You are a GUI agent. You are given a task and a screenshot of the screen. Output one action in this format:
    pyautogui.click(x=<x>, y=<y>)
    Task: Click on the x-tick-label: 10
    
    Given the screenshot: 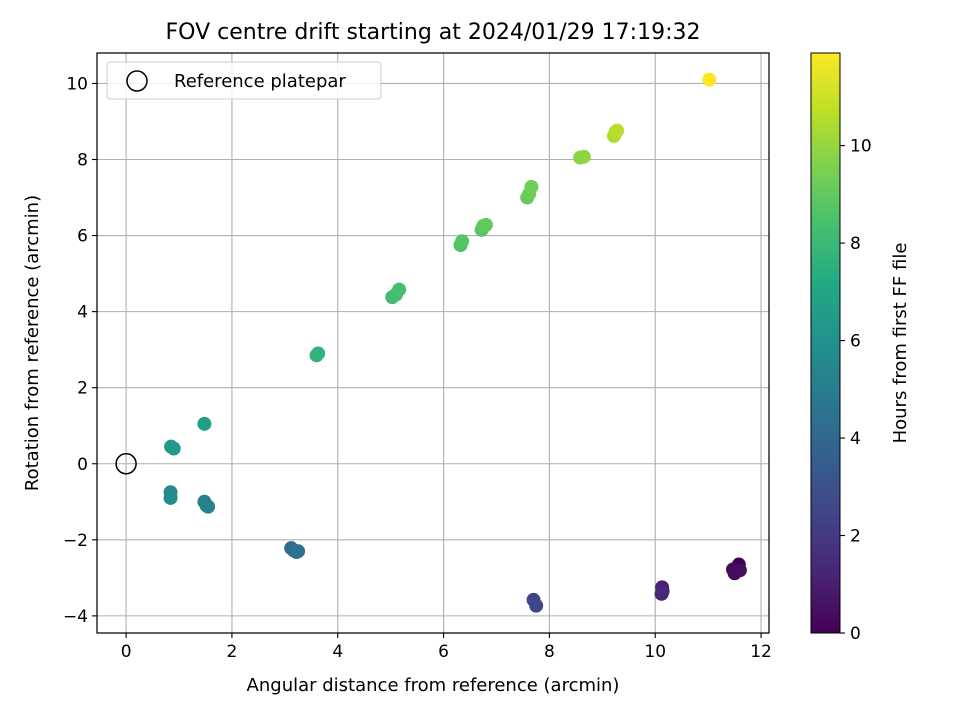 What is the action you would take?
    pyautogui.click(x=655, y=652)
    